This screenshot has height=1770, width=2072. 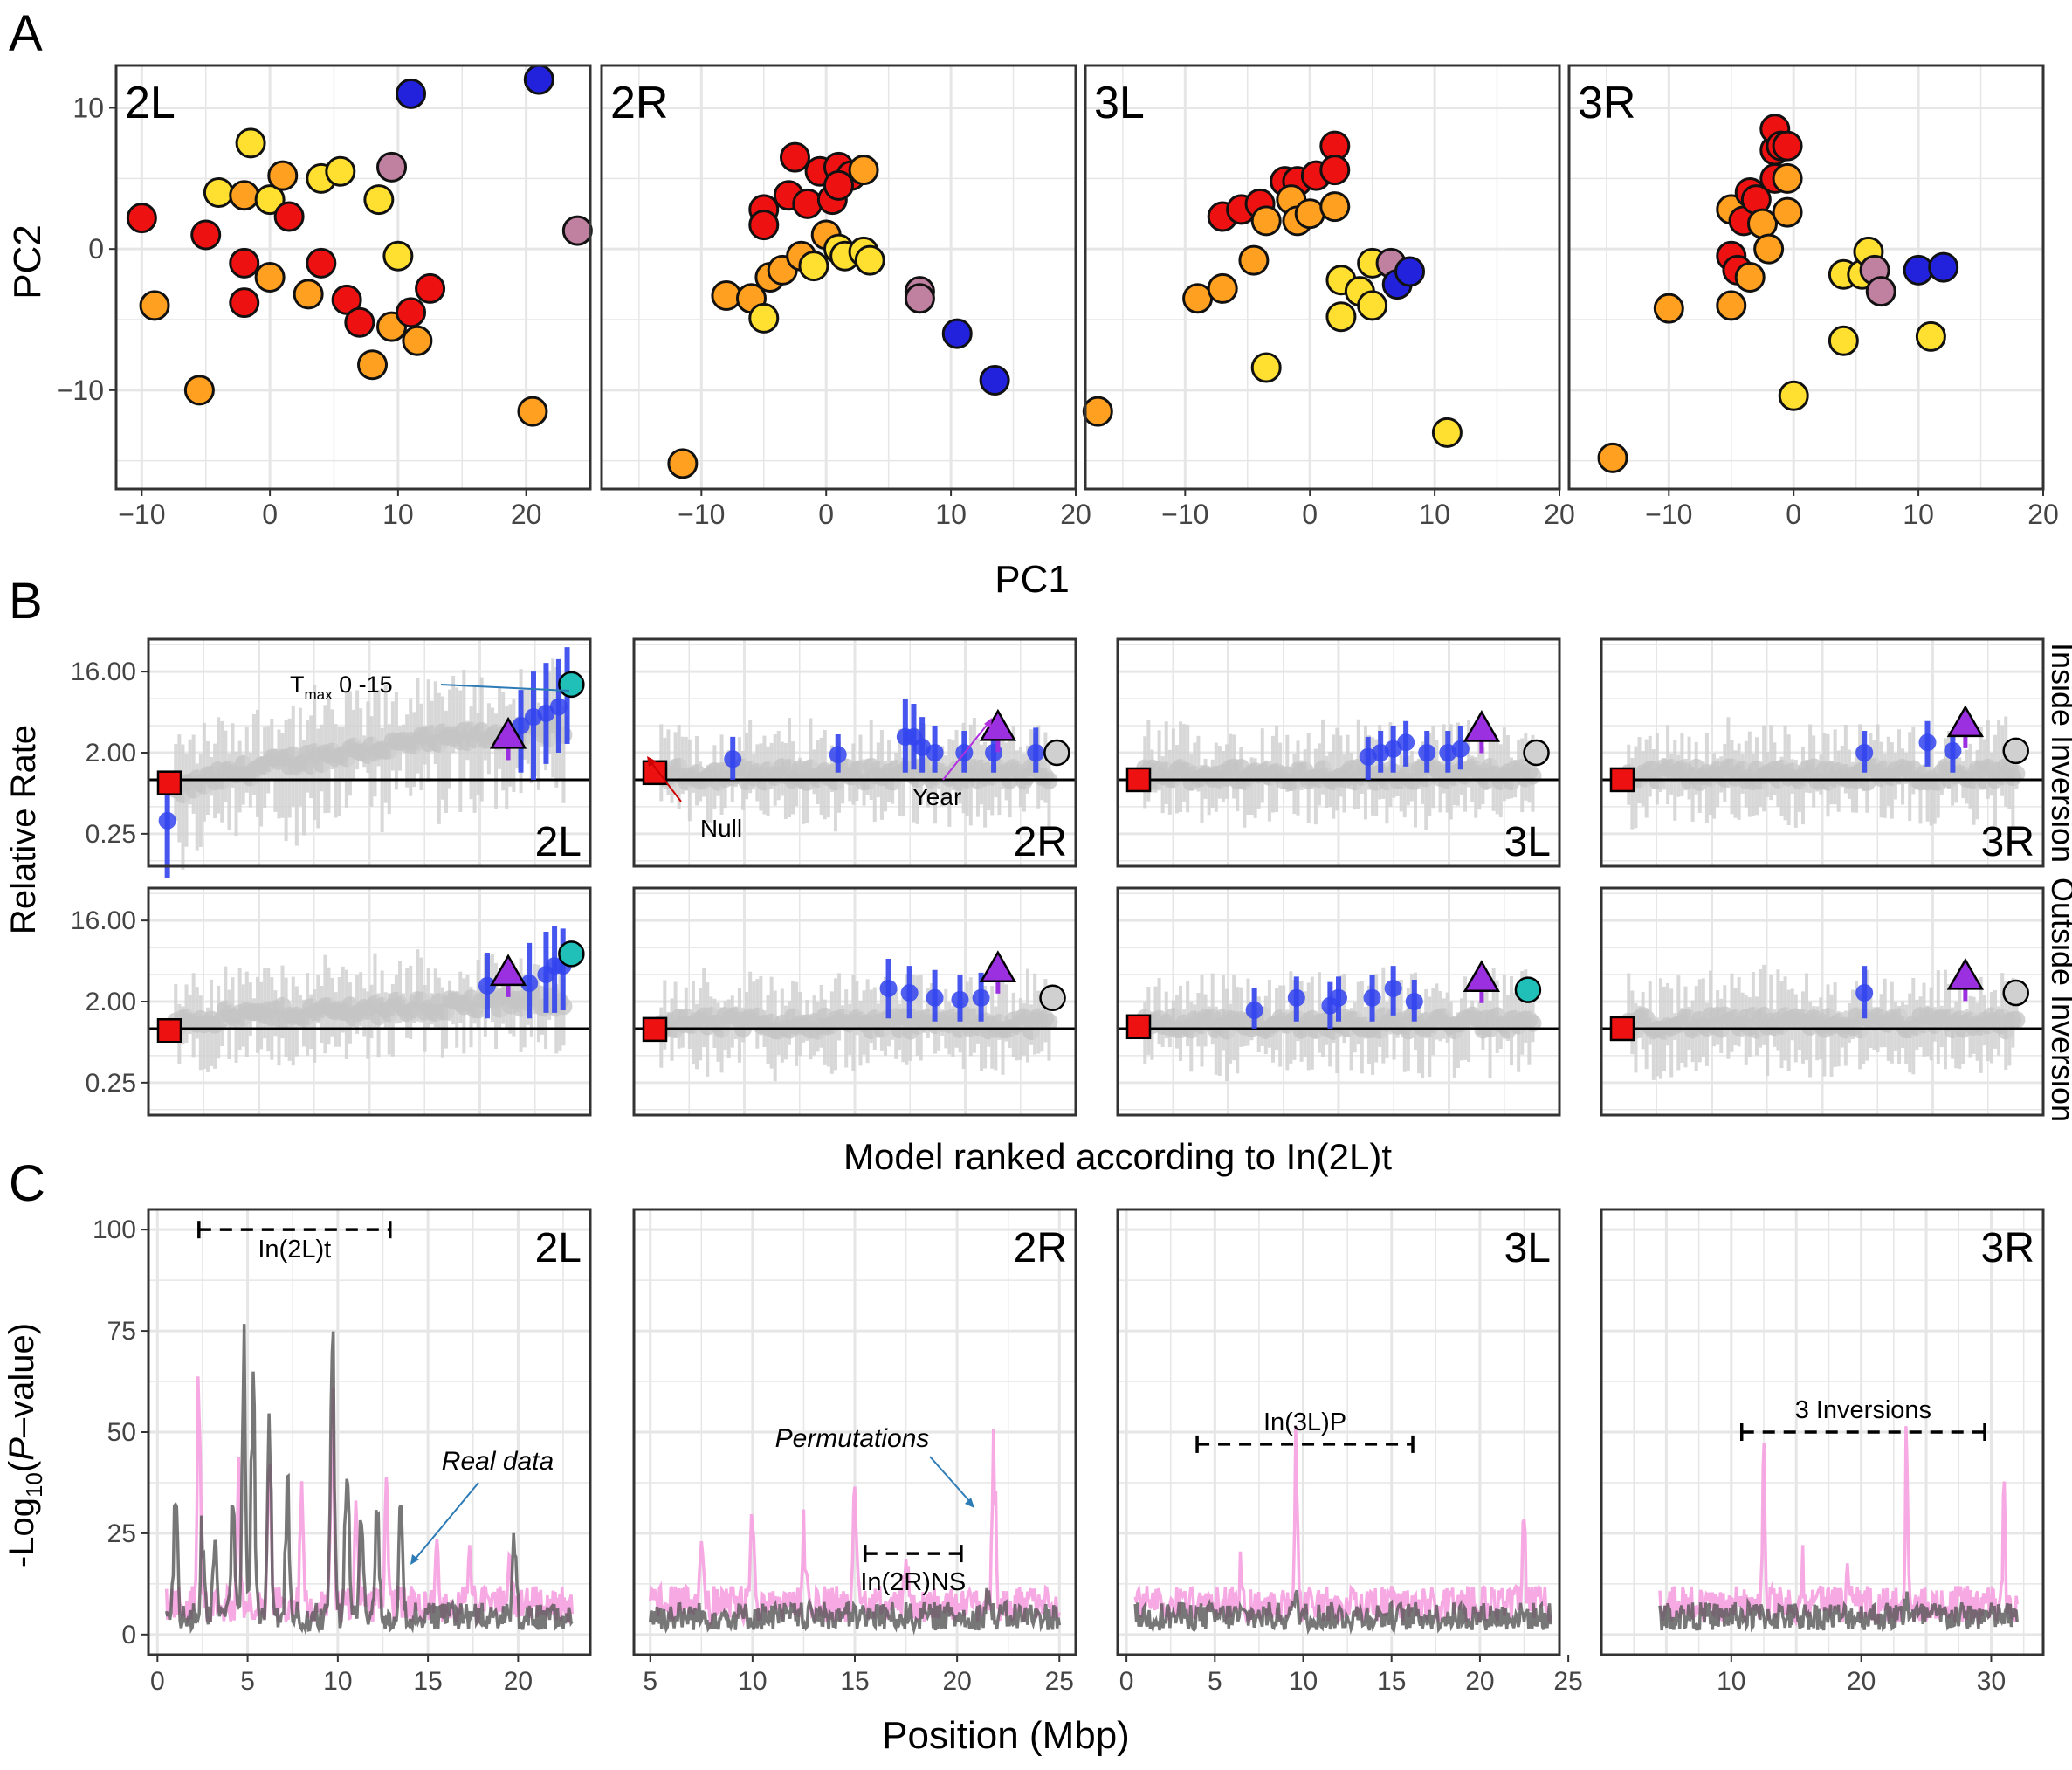 What do you see at coordinates (1991, 1681) in the screenshot?
I see `x-tick-label: 30` at bounding box center [1991, 1681].